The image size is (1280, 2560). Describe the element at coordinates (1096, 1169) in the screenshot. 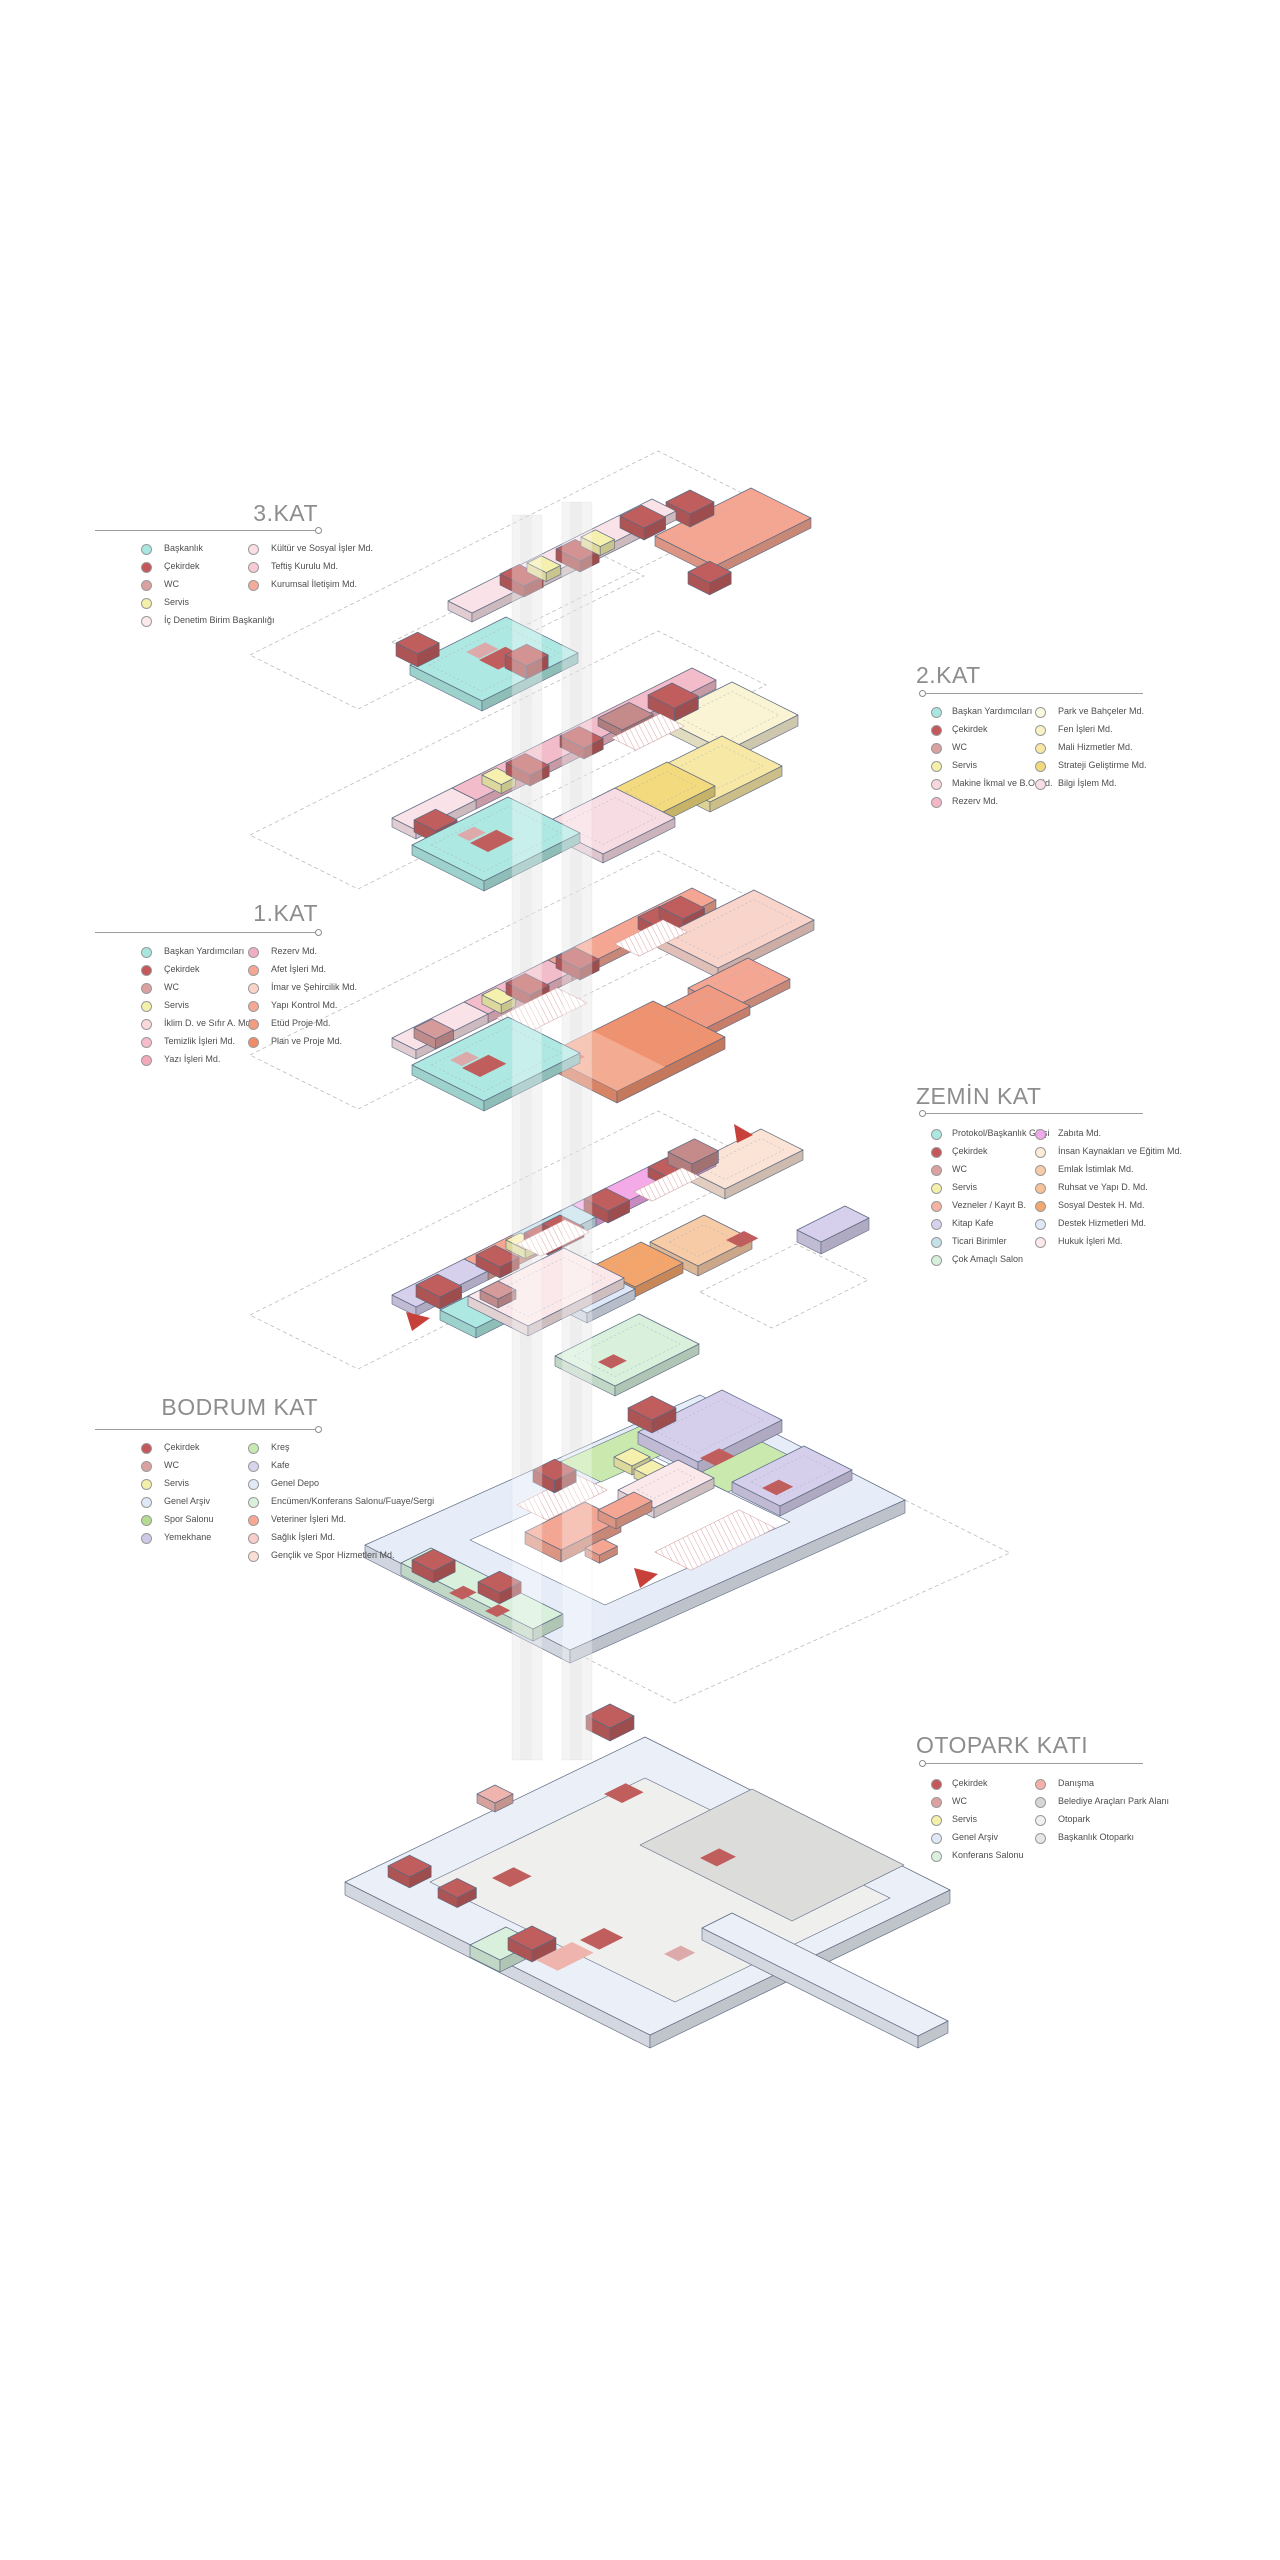

I see `legend-label: Emlak İstimlak Md.` at that location.